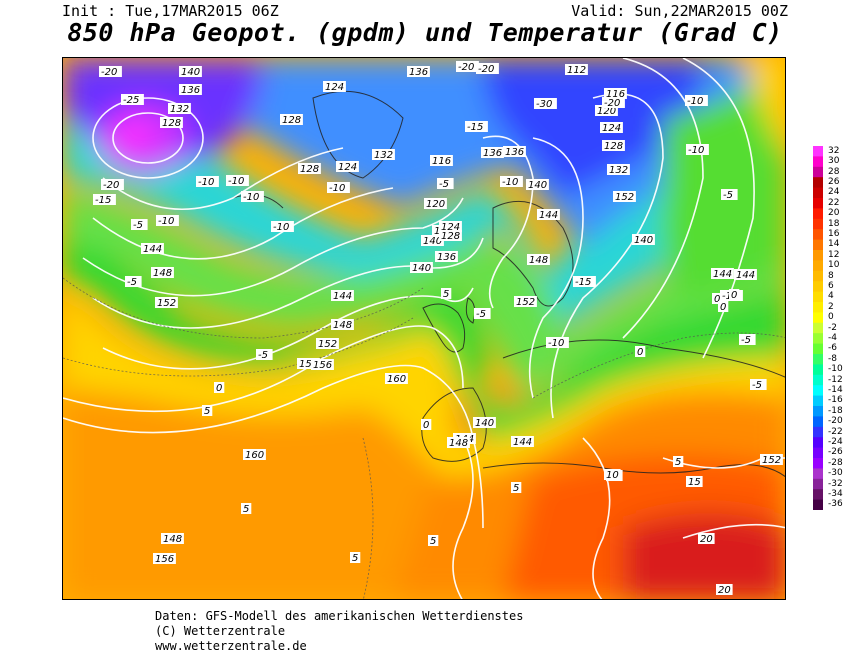  What do you see at coordinates (834, 150) in the screenshot?
I see `colorbar-label: 32` at bounding box center [834, 150].